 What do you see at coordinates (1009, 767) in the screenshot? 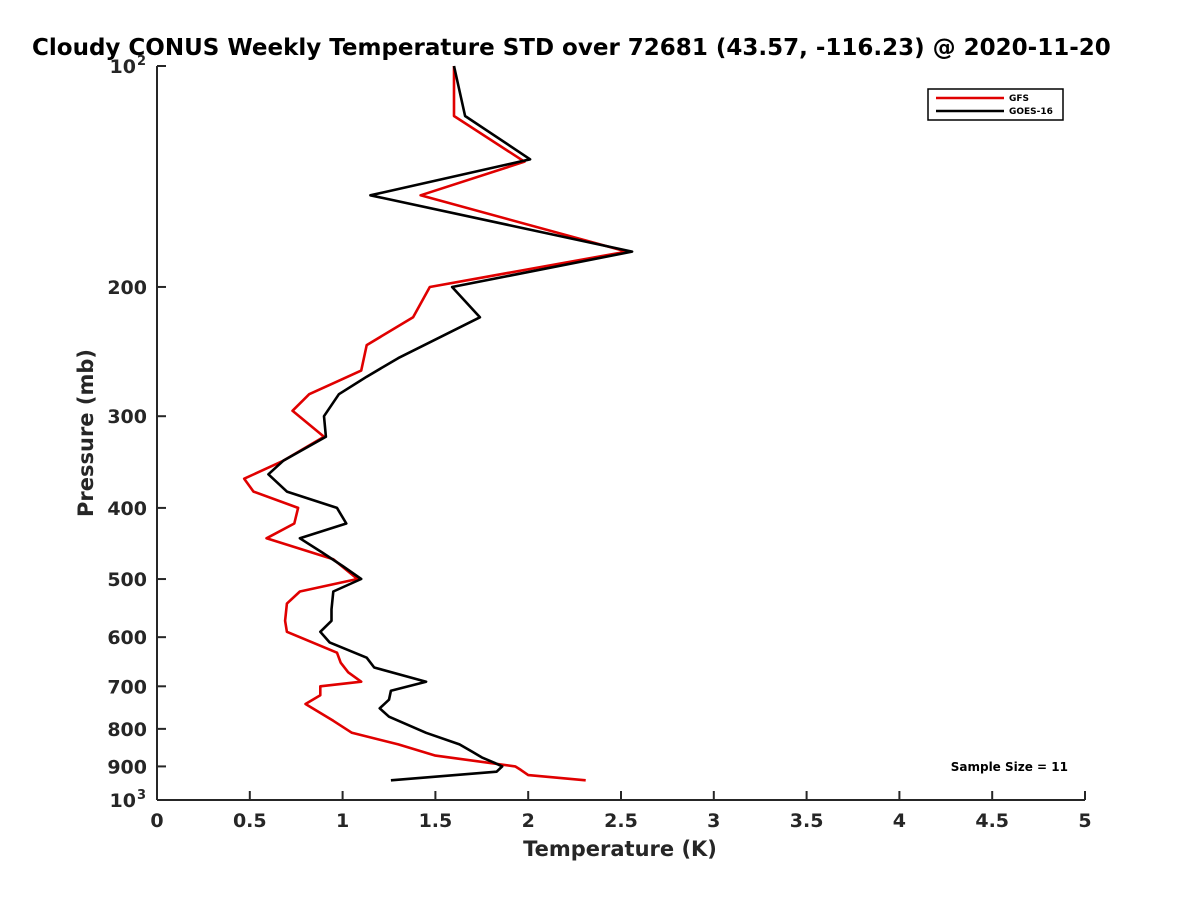
I see `sample-size-annotation: Sample Size = 11` at bounding box center [1009, 767].